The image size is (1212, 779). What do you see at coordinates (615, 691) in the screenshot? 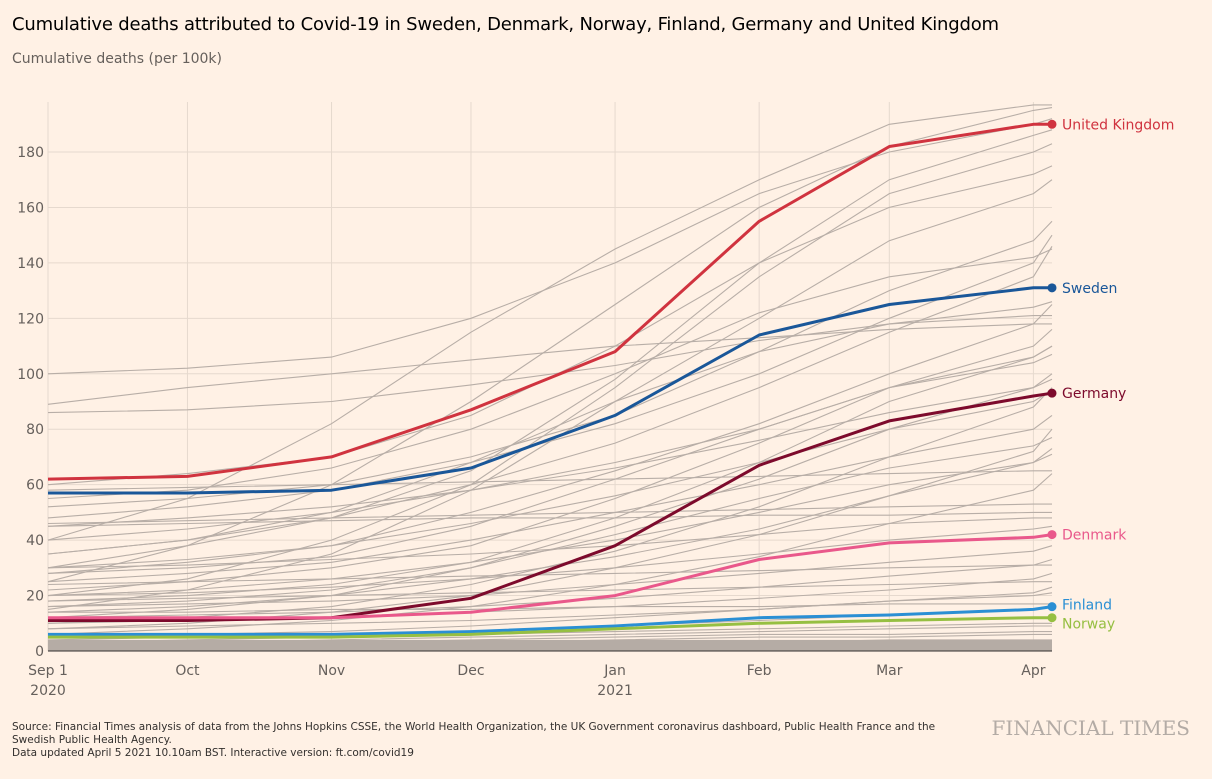
I see `x-tick-year-label: 2021` at bounding box center [615, 691].